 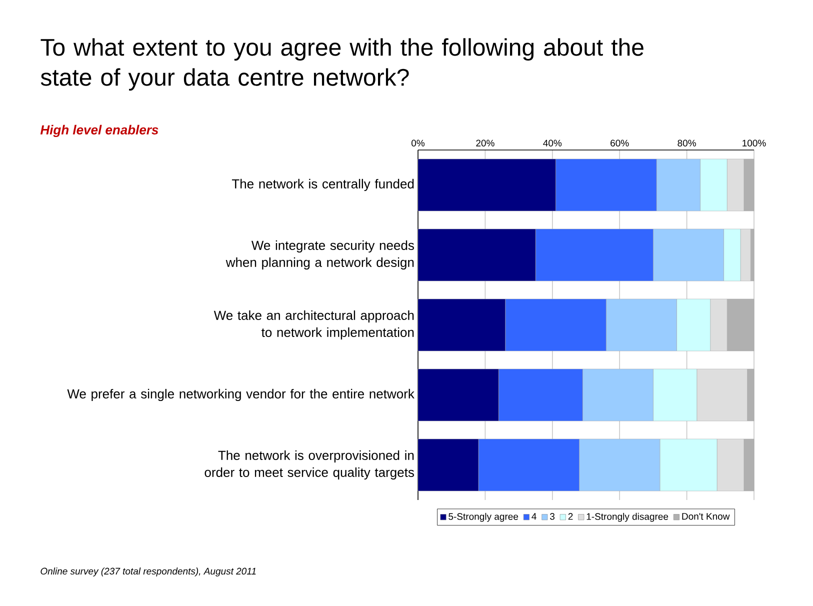 I want to click on y-tick-label: The network is centrally funded, so click(x=323, y=185).